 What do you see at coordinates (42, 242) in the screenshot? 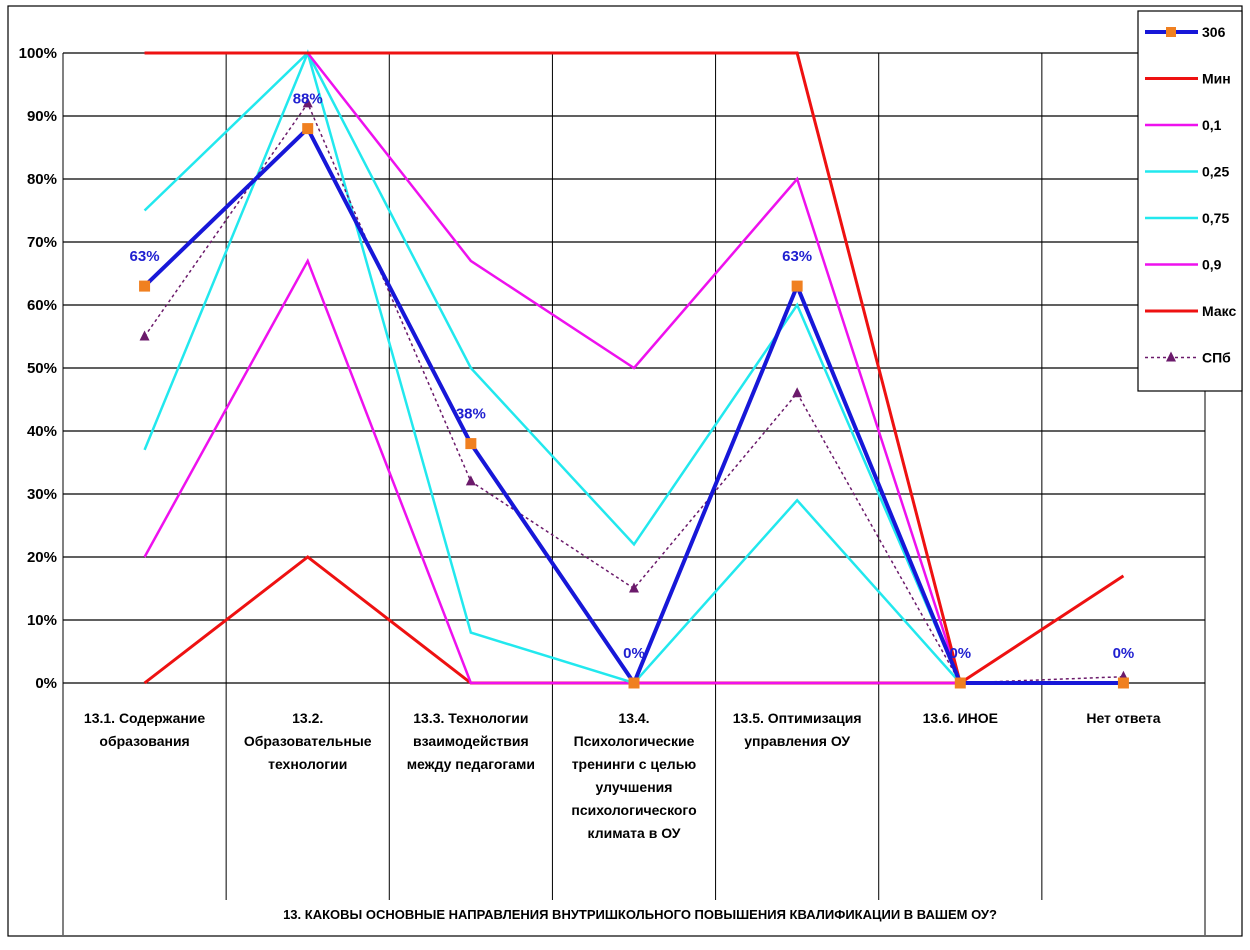
I see `y-tick-label: 70%` at bounding box center [42, 242].